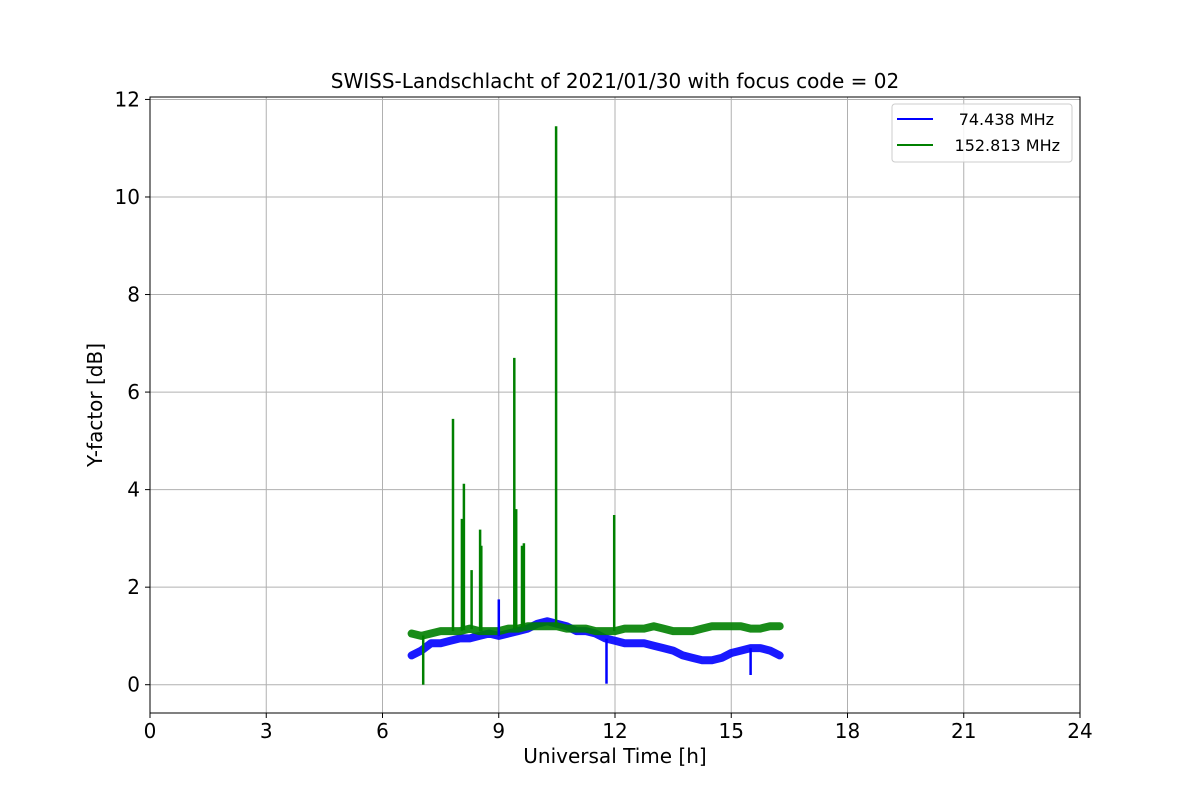 The height and width of the screenshot is (800, 1200). Describe the element at coordinates (266, 731) in the screenshot. I see `x-tick-label: 3` at that location.